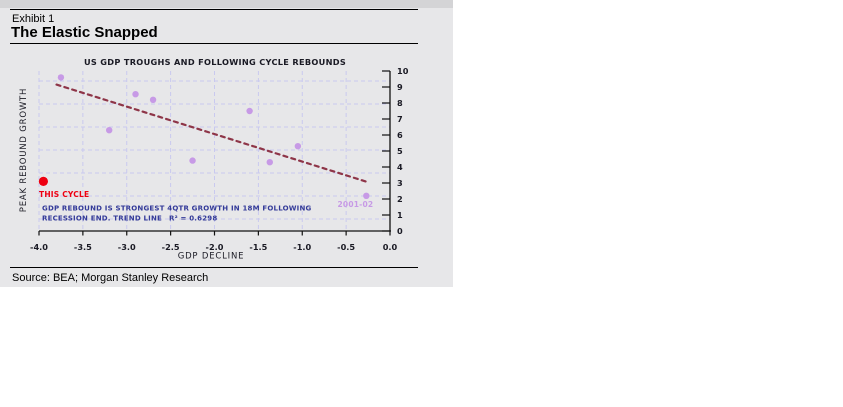 The width and height of the screenshot is (843, 407). I want to click on y-axis-title: PEAK REBOUND GROWTH, so click(24, 150).